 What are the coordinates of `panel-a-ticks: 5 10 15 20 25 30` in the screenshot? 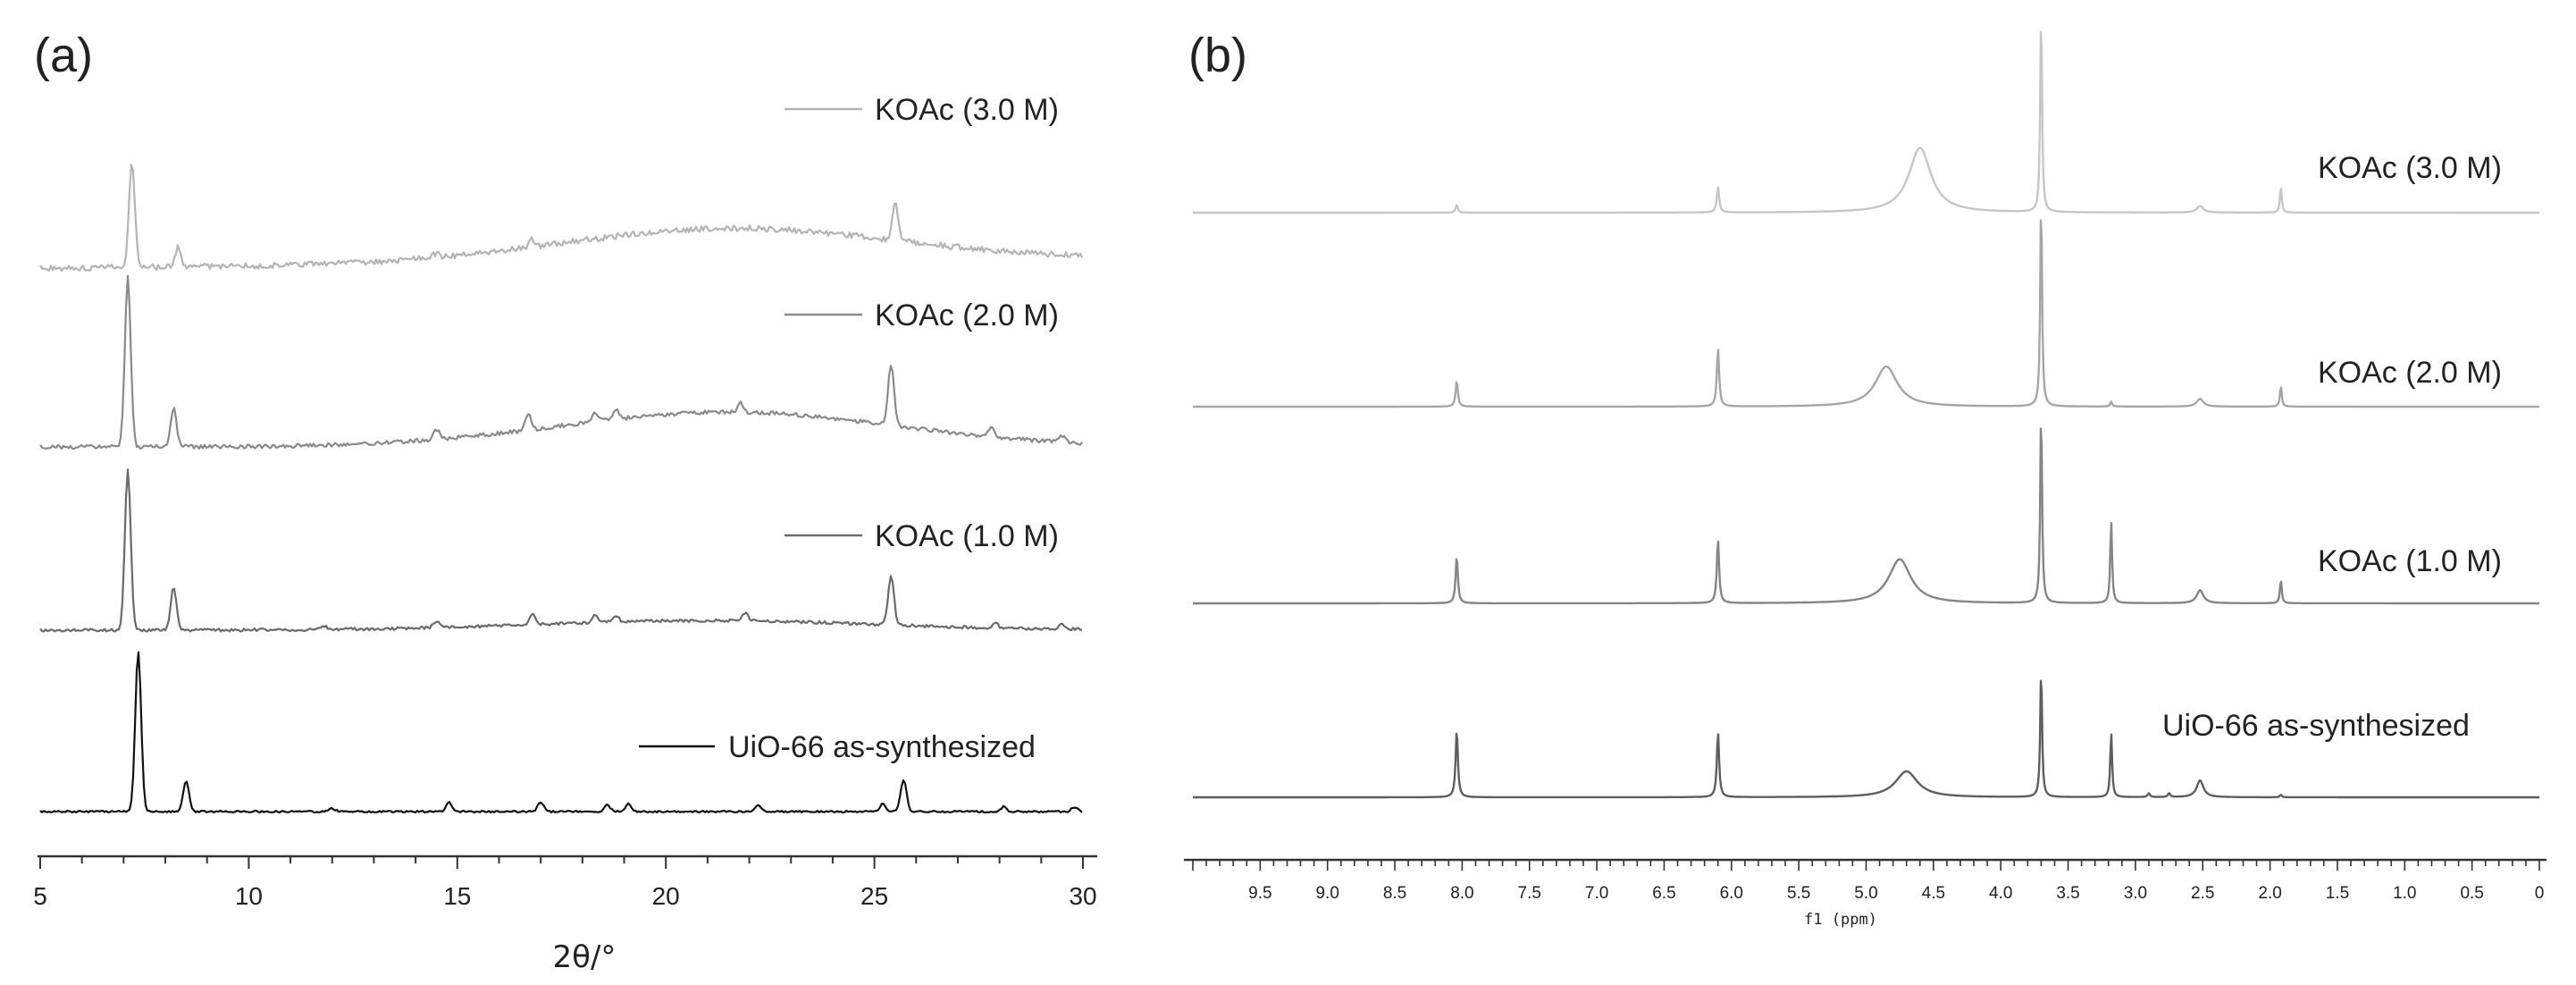 It's located at (565, 883).